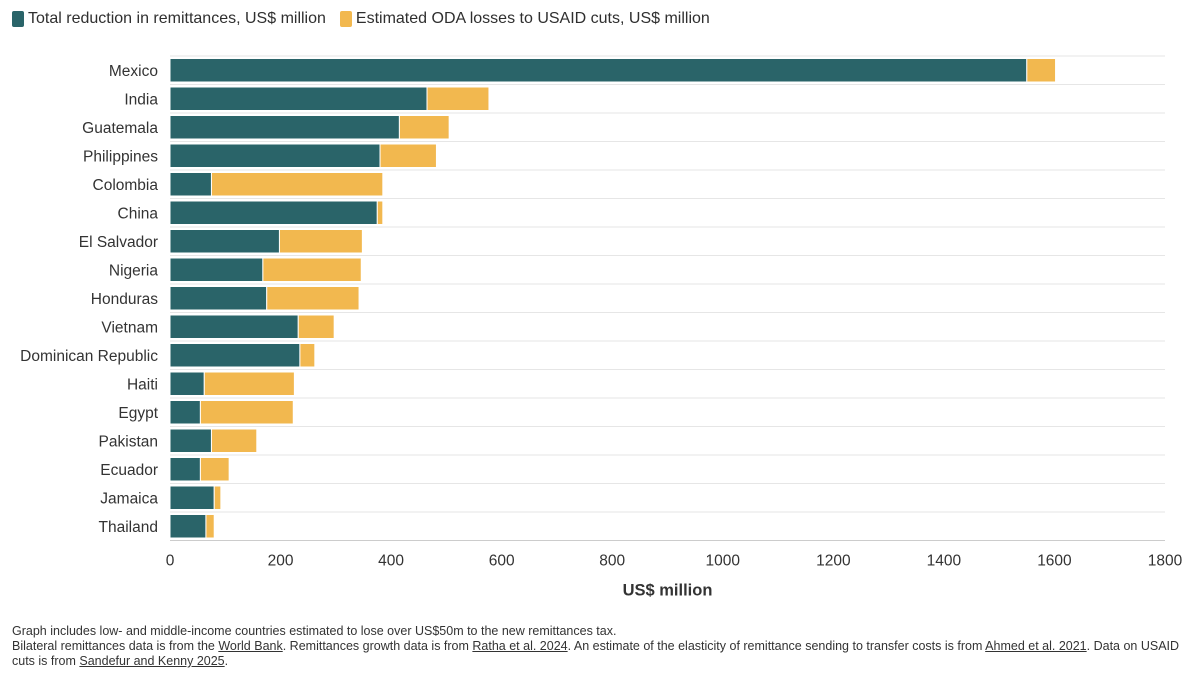 This screenshot has width=1200, height=685. I want to click on category-label: Pakistan, so click(128, 441).